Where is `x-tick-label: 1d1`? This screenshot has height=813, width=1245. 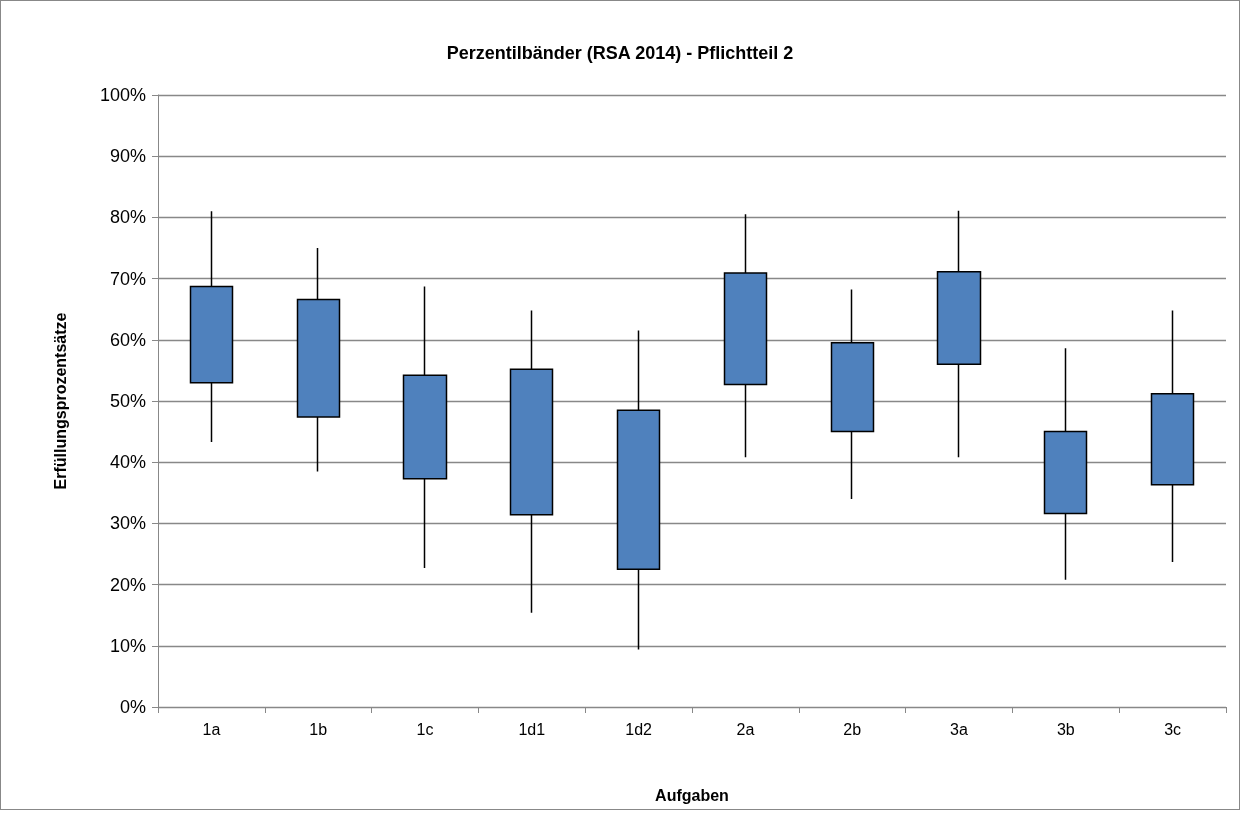 x-tick-label: 1d1 is located at coordinates (532, 729).